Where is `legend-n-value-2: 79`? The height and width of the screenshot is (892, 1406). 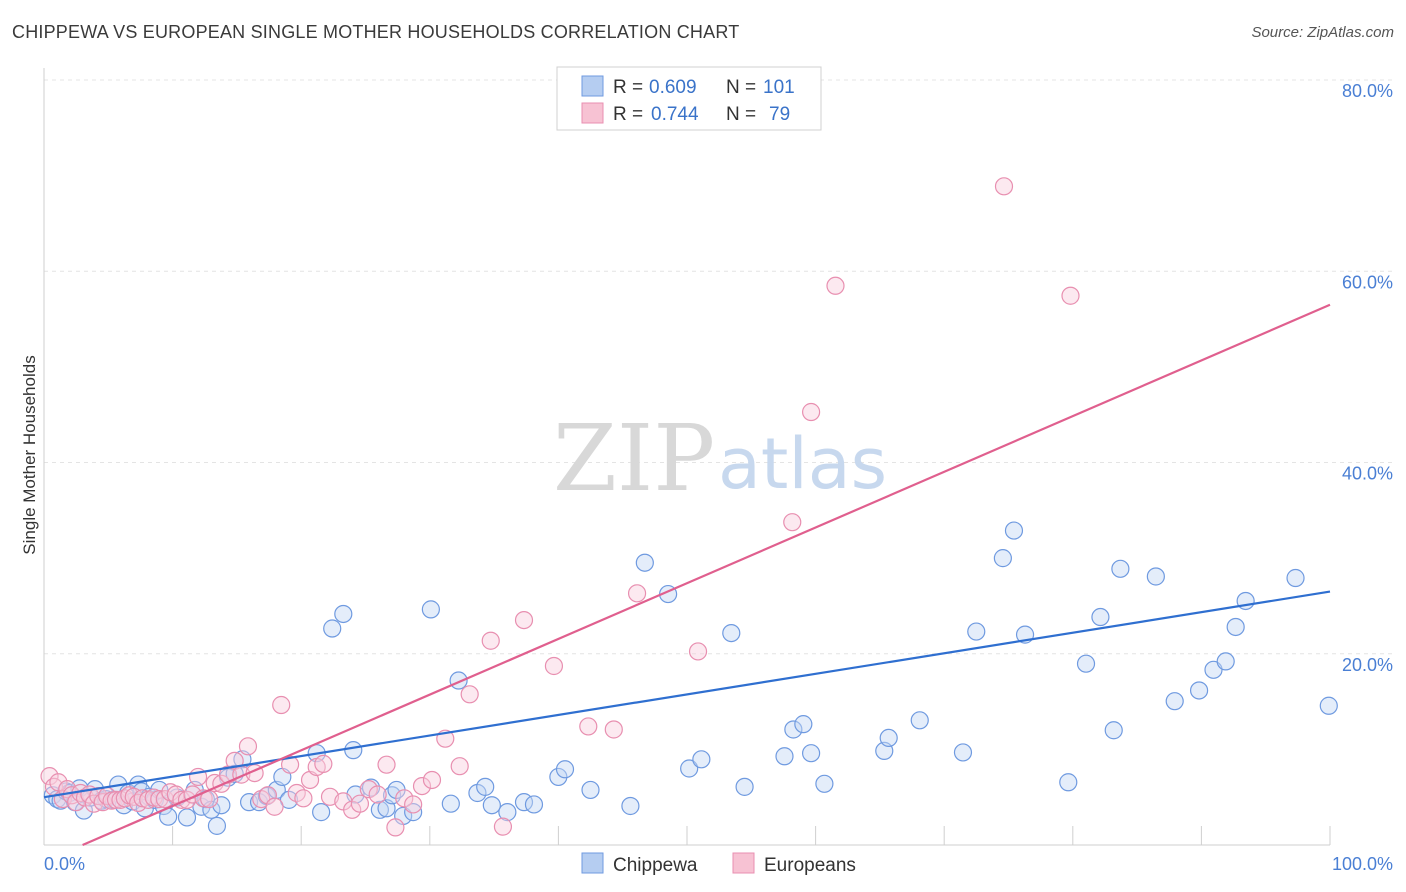
legend-n-value-2: 79 is located at coordinates (779, 114).